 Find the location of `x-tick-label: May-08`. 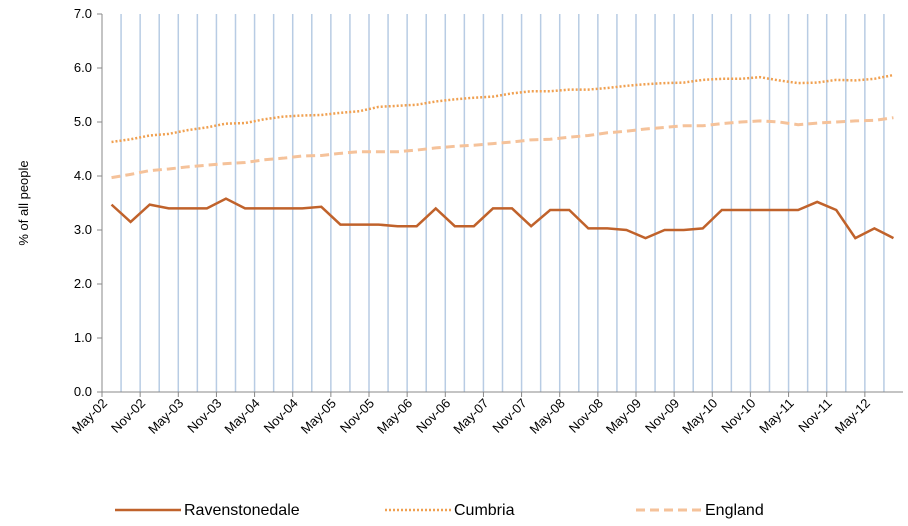

x-tick-label: May-08 is located at coordinates (547, 416).